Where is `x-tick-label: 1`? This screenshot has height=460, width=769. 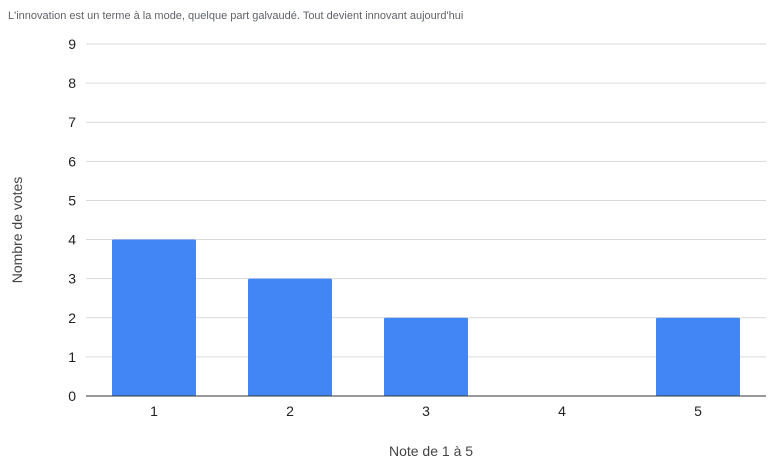 x-tick-label: 1 is located at coordinates (154, 411).